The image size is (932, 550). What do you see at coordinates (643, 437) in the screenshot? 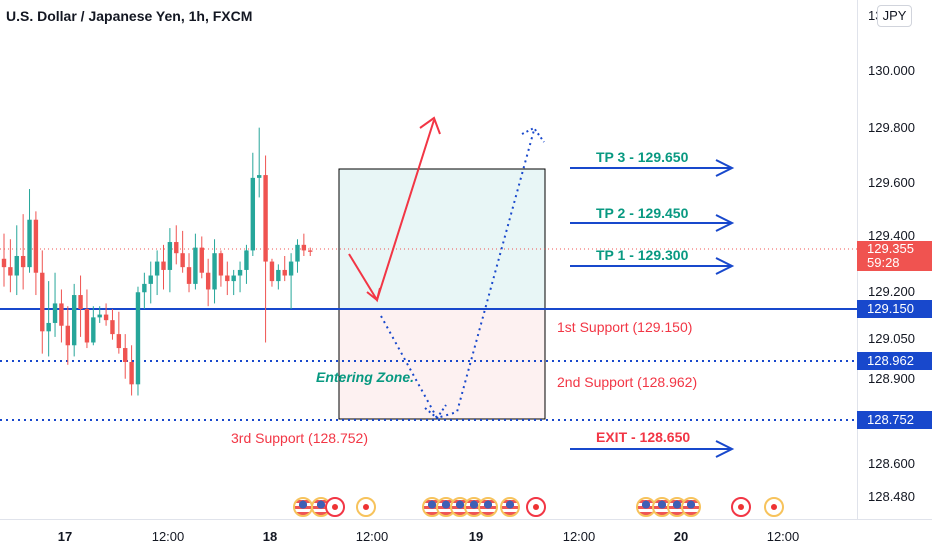
I see `exit-label: EXIT - 128.650` at bounding box center [643, 437].